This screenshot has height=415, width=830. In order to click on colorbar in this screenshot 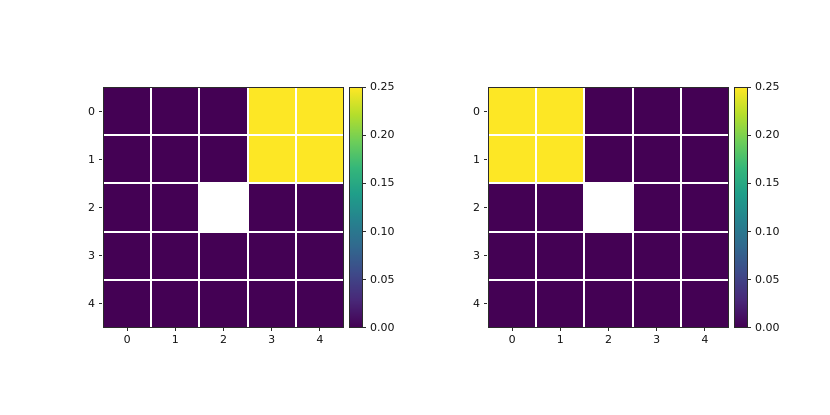, I will do `click(356, 207)`.